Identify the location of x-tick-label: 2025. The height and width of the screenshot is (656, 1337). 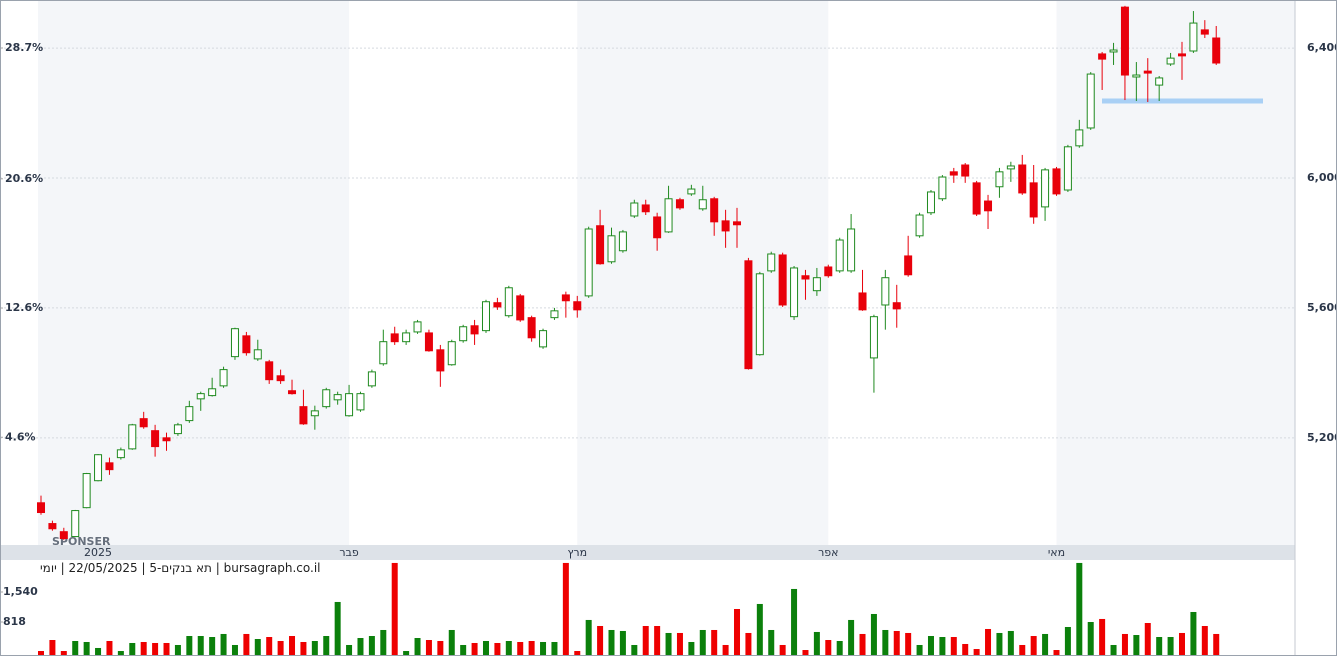
(98, 552).